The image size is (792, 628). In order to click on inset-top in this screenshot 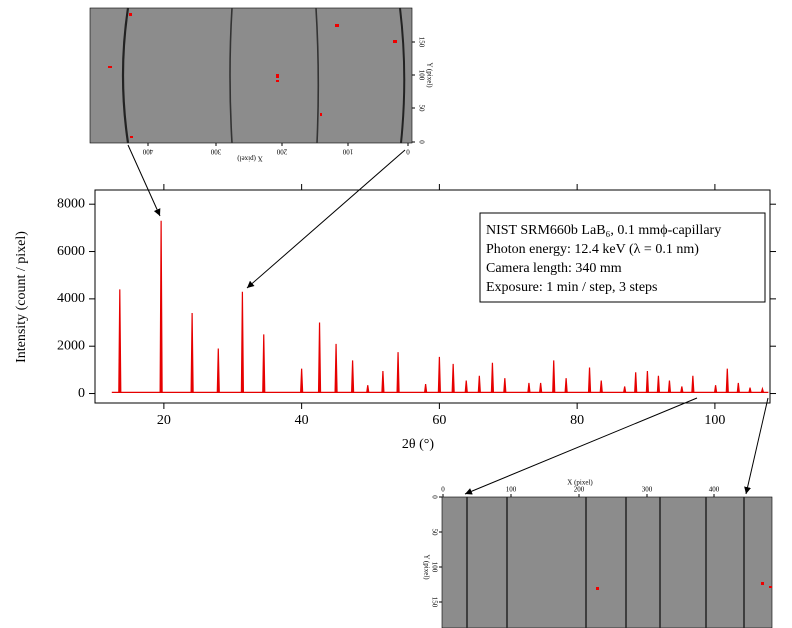, I will do `click(251, 75)`.